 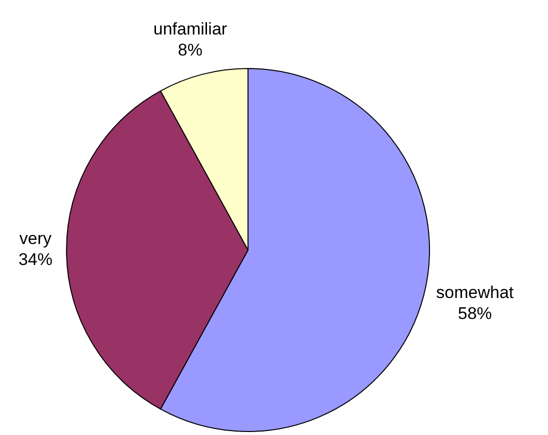 I want to click on data-label: 34%, so click(x=35, y=260).